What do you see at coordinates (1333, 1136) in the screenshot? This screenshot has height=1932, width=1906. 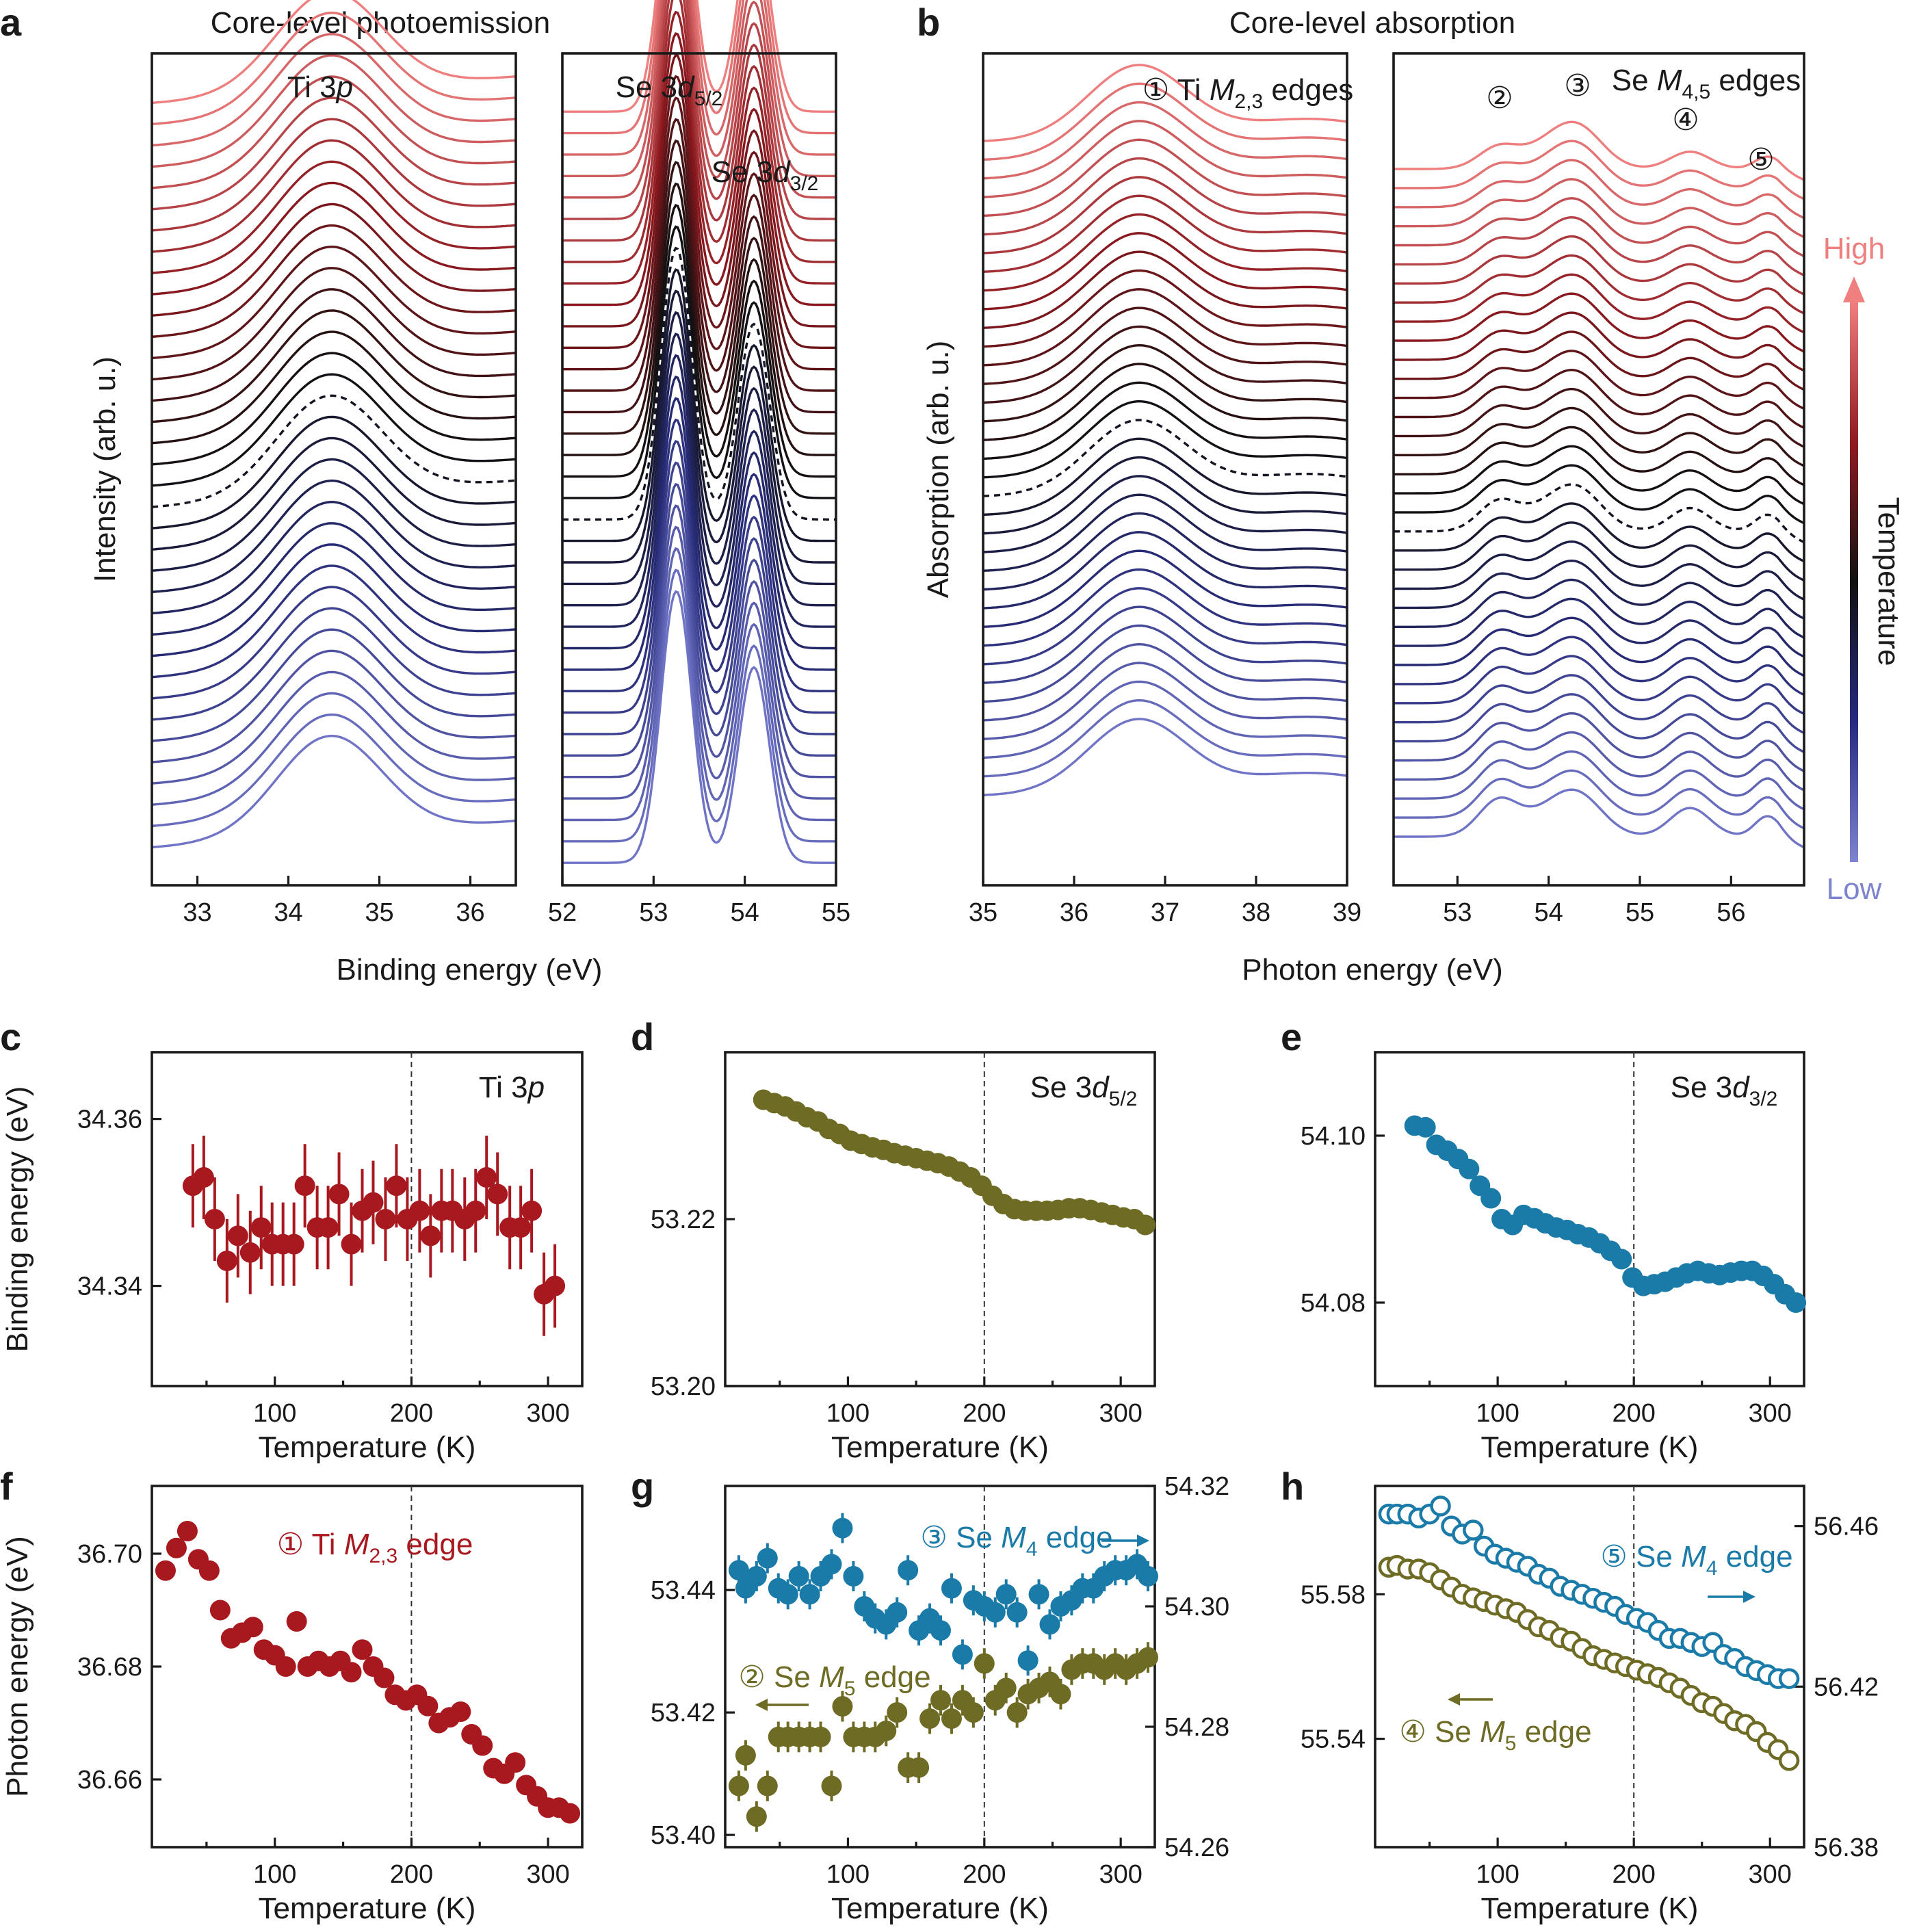 I see `y-tick-label: 54.10` at bounding box center [1333, 1136].